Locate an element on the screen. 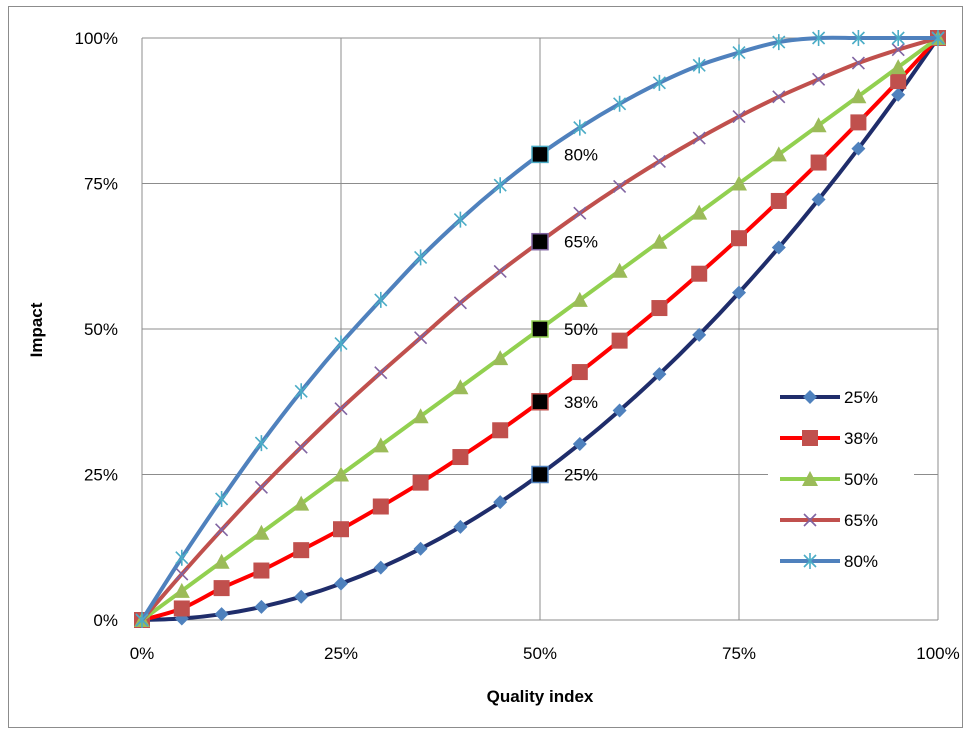 Image resolution: width=974 pixels, height=738 pixels. annotation-label: 65% is located at coordinates (581, 242).